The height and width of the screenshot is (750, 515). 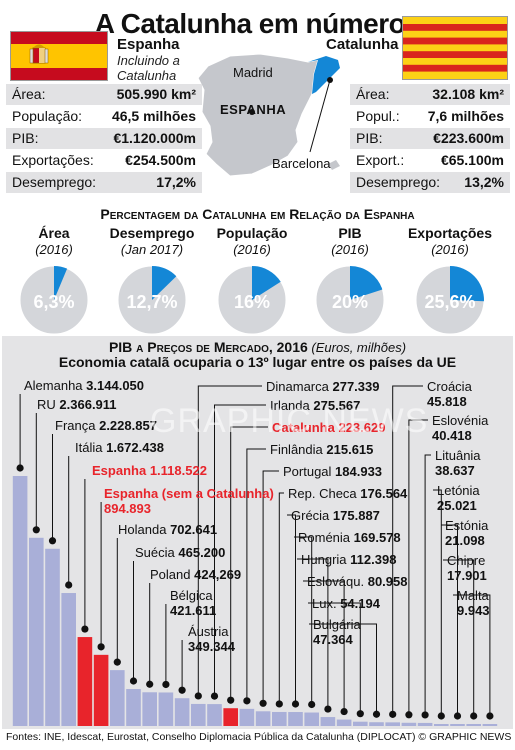 I want to click on gdp-country-name: Rep. Checa, so click(x=322, y=493).